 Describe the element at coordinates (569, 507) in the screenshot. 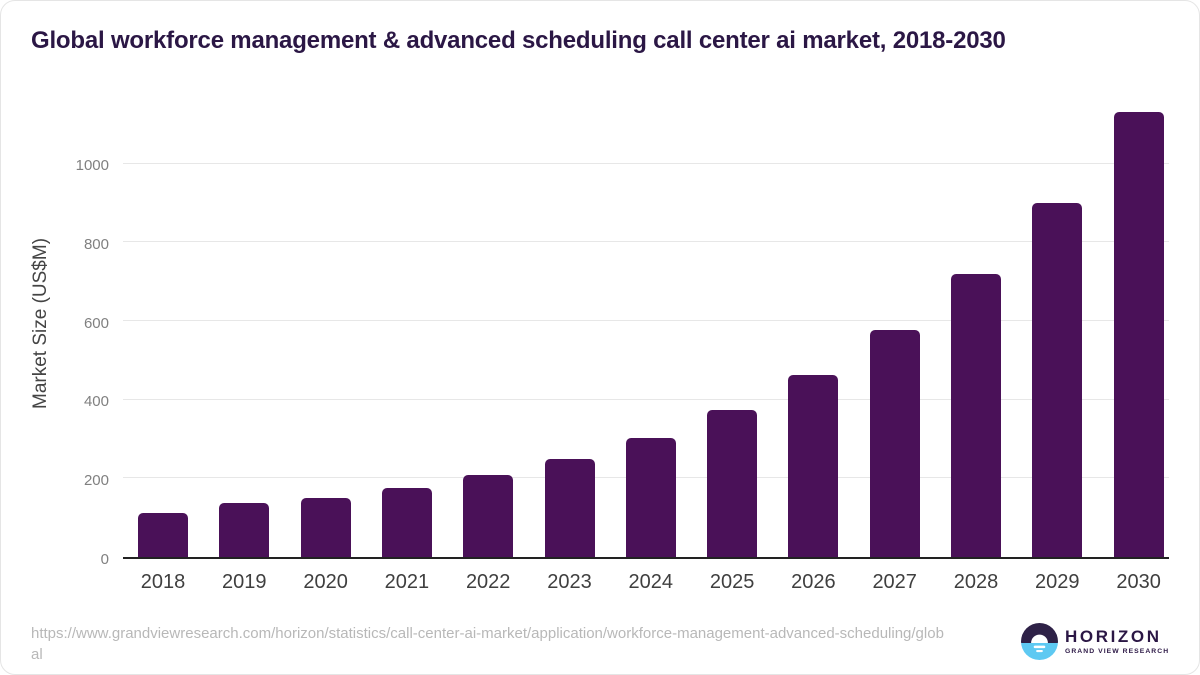

I see `bar-2023` at that location.